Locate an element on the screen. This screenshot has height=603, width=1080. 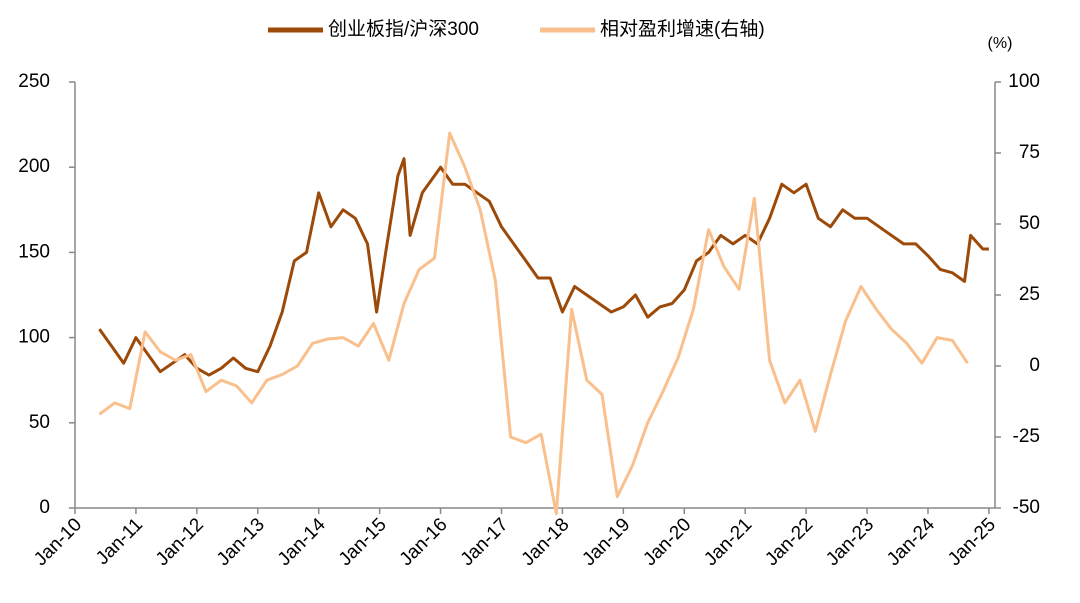
y-tick-label: 150 is located at coordinates (34, 251).